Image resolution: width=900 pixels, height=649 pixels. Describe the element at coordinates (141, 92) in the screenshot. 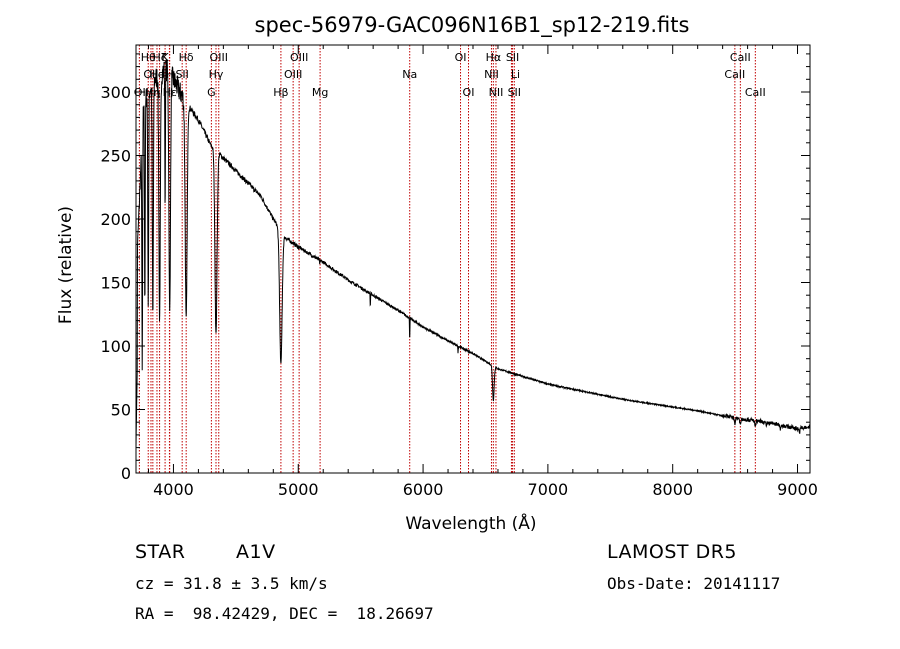

I see `line-marker-label: OII` at that location.